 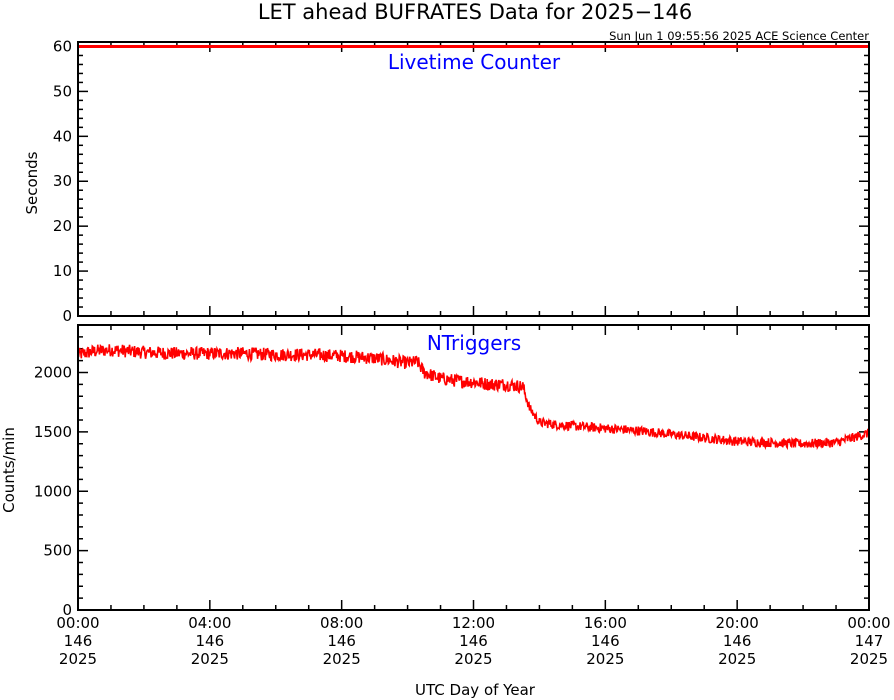 I want to click on y-tick-label: 40, so click(x=62, y=136).